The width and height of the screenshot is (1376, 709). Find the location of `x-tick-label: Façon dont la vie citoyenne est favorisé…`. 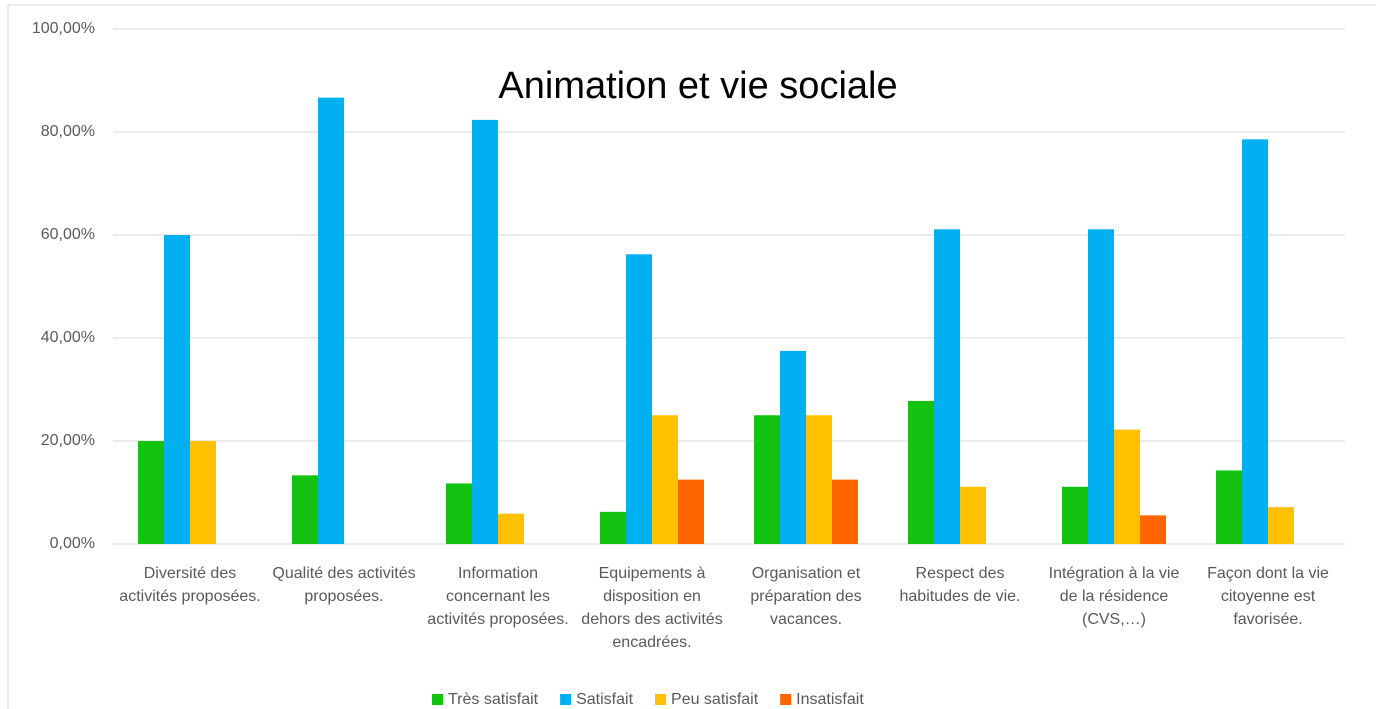

x-tick-label: Façon dont la vie citoyenne est favorisé… is located at coordinates (1268, 596).